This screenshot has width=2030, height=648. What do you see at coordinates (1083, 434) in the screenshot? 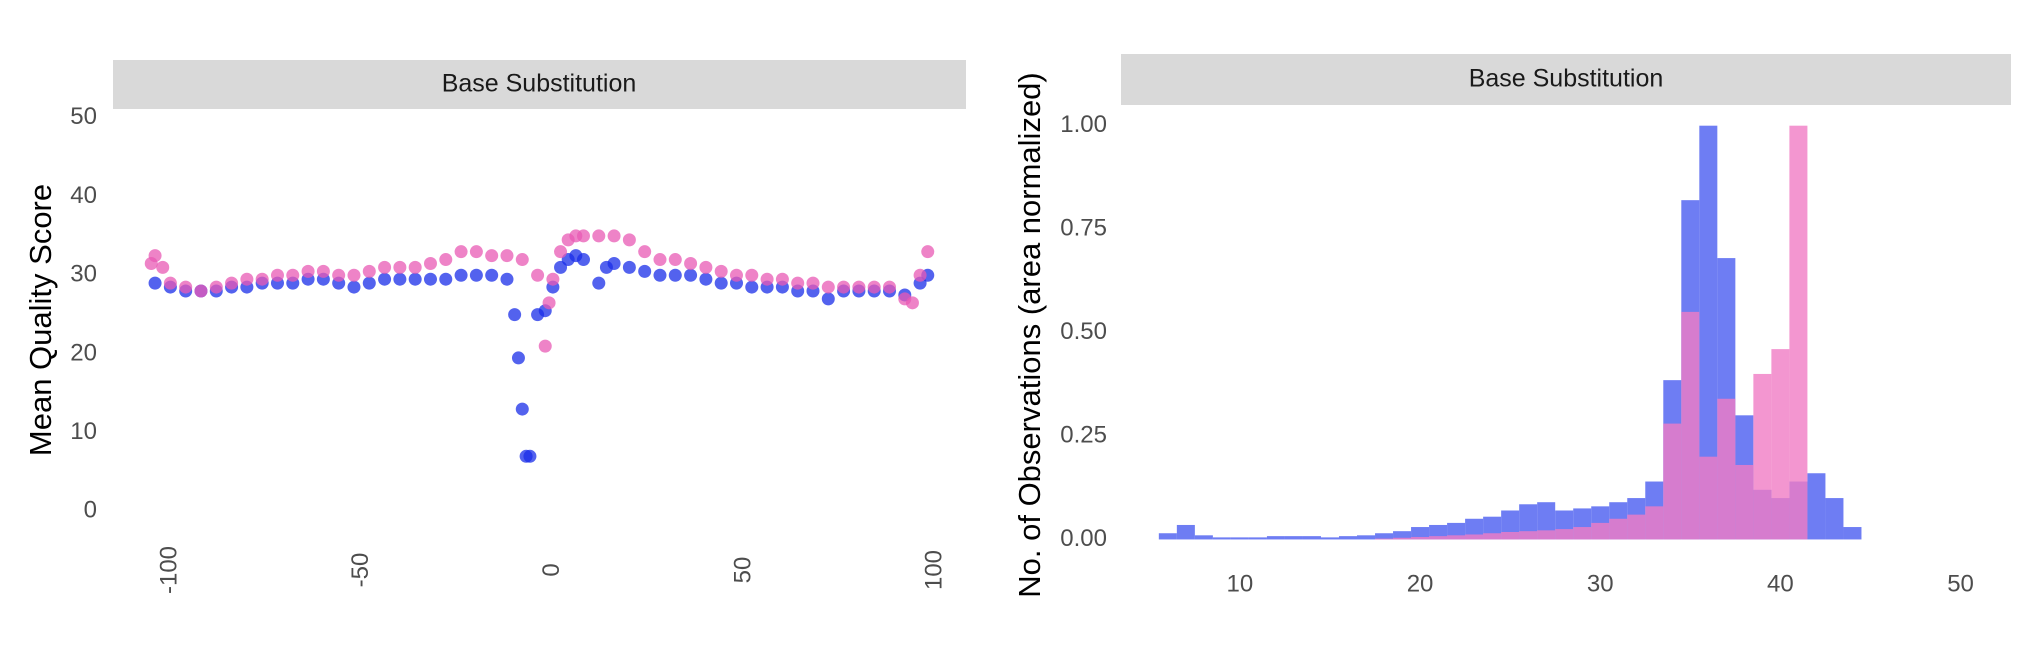
I see `y-tick-label: 0.25` at bounding box center [1083, 434].